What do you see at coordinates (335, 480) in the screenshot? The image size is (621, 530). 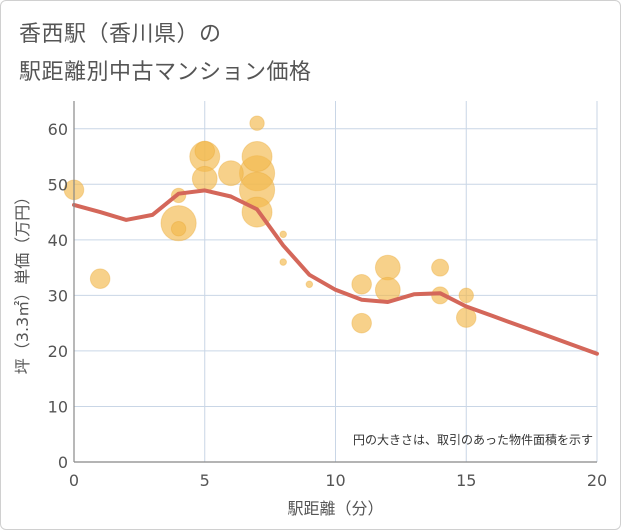 I see `x-tick-label: 10` at bounding box center [335, 480].